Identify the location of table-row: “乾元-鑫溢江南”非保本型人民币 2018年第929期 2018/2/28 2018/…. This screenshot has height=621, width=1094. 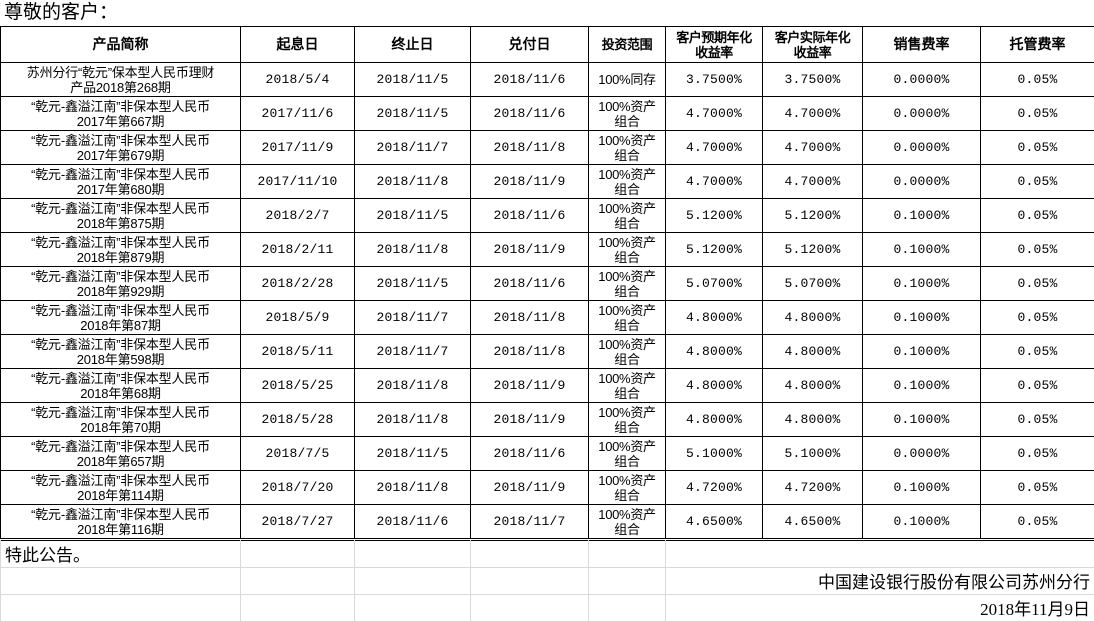
(547, 283).